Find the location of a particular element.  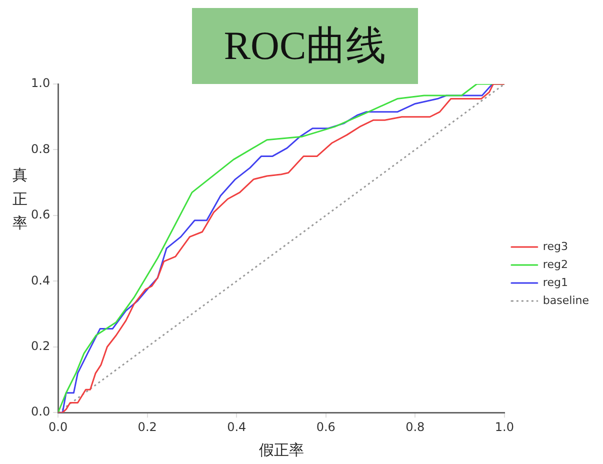

y-tick-label: 0.6 is located at coordinates (40, 215).